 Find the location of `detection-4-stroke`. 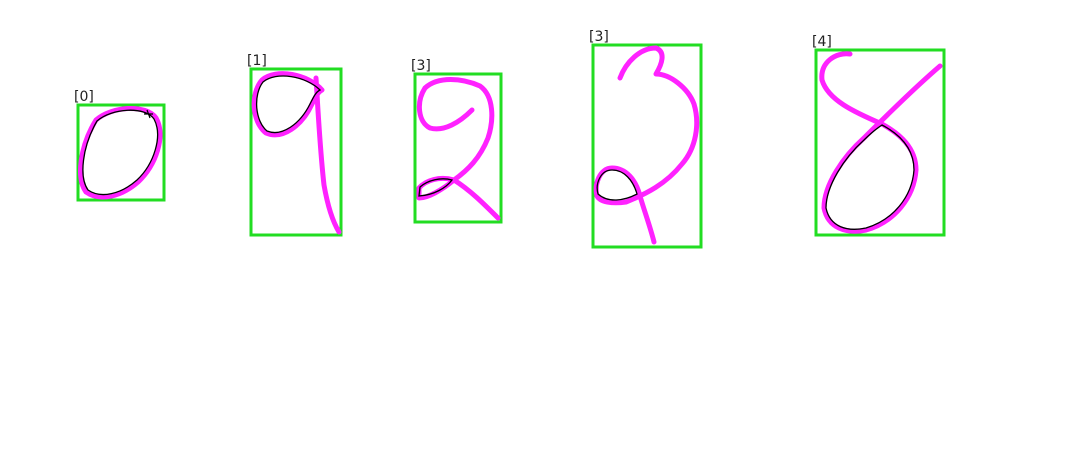

detection-4-stroke is located at coordinates (881, 142).